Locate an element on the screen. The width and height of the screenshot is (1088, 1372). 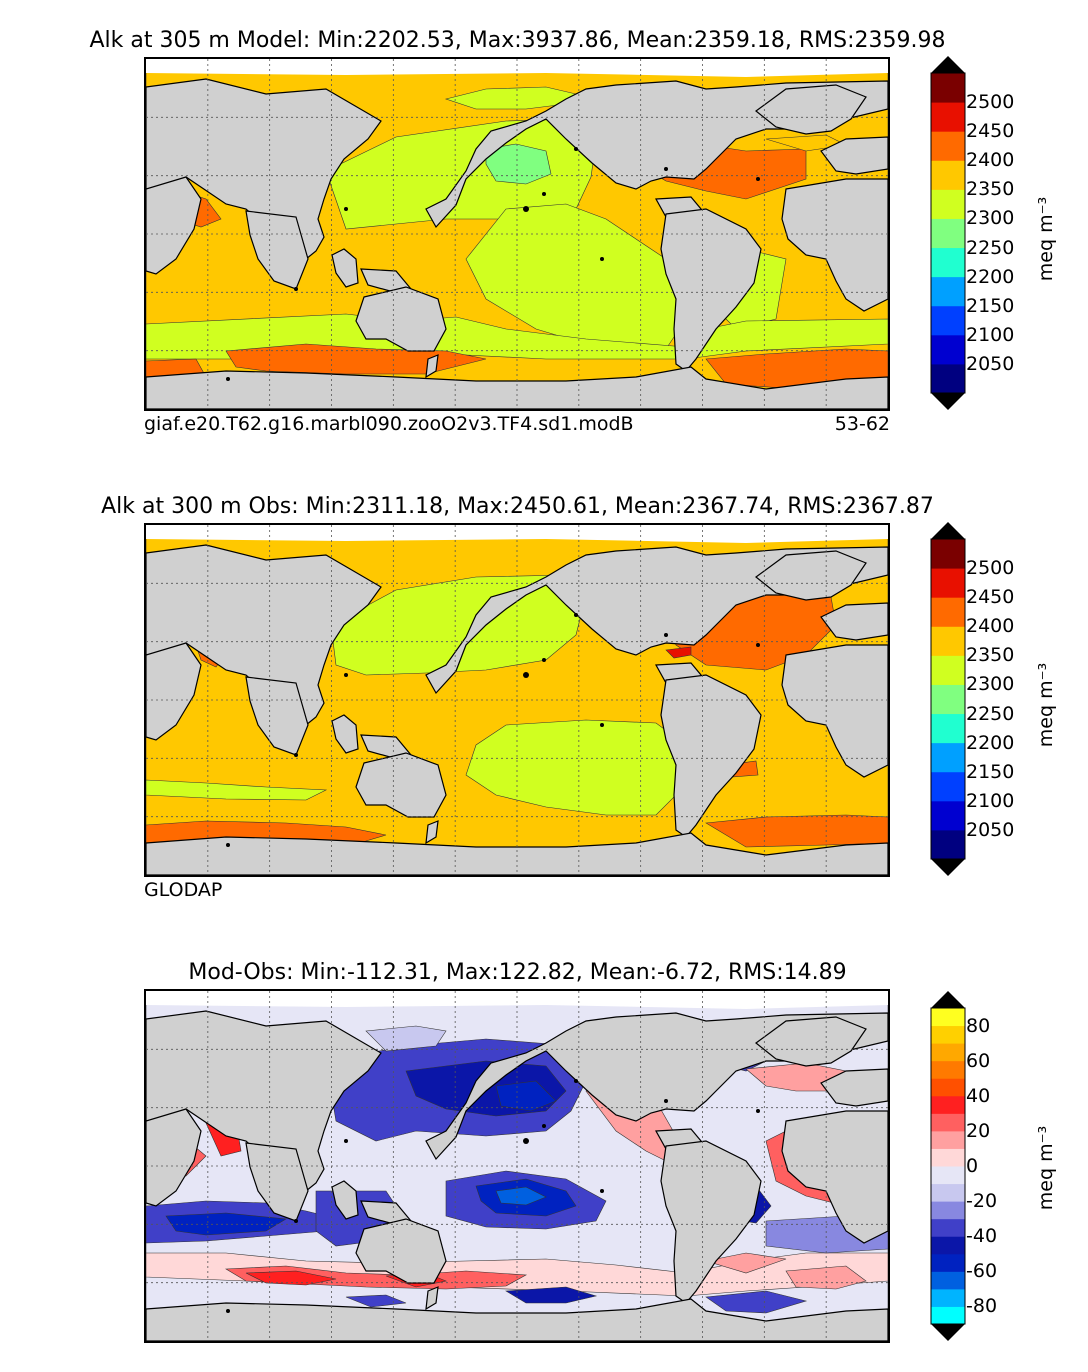
colorbar-tick: 80 is located at coordinates (978, 1025).